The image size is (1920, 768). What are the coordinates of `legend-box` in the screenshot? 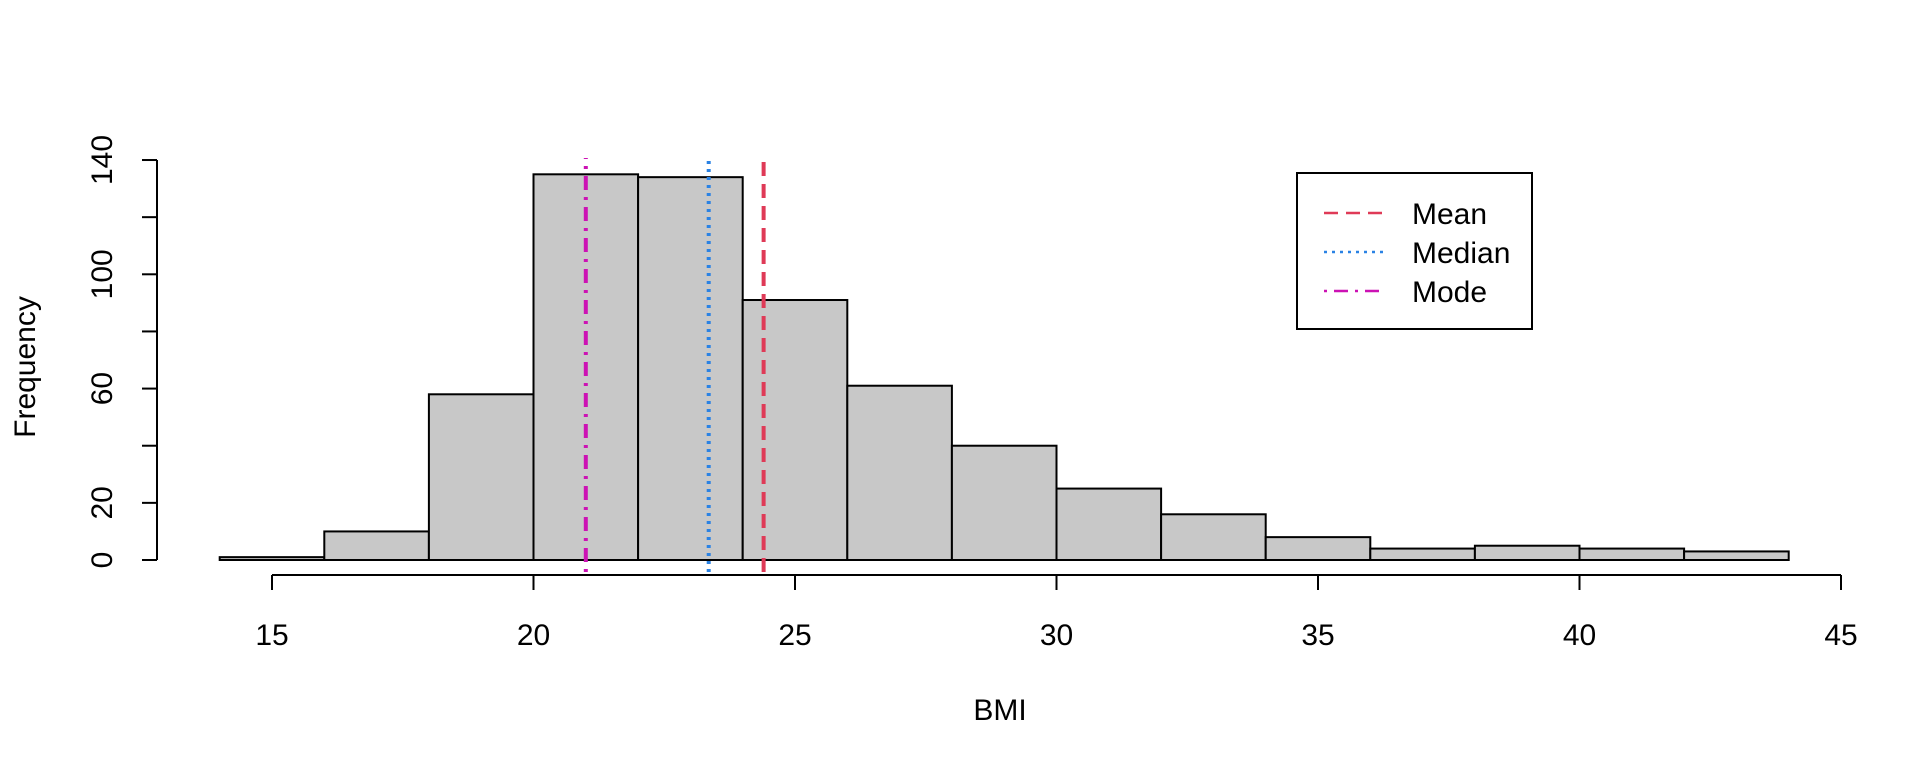 It's located at (1414, 251).